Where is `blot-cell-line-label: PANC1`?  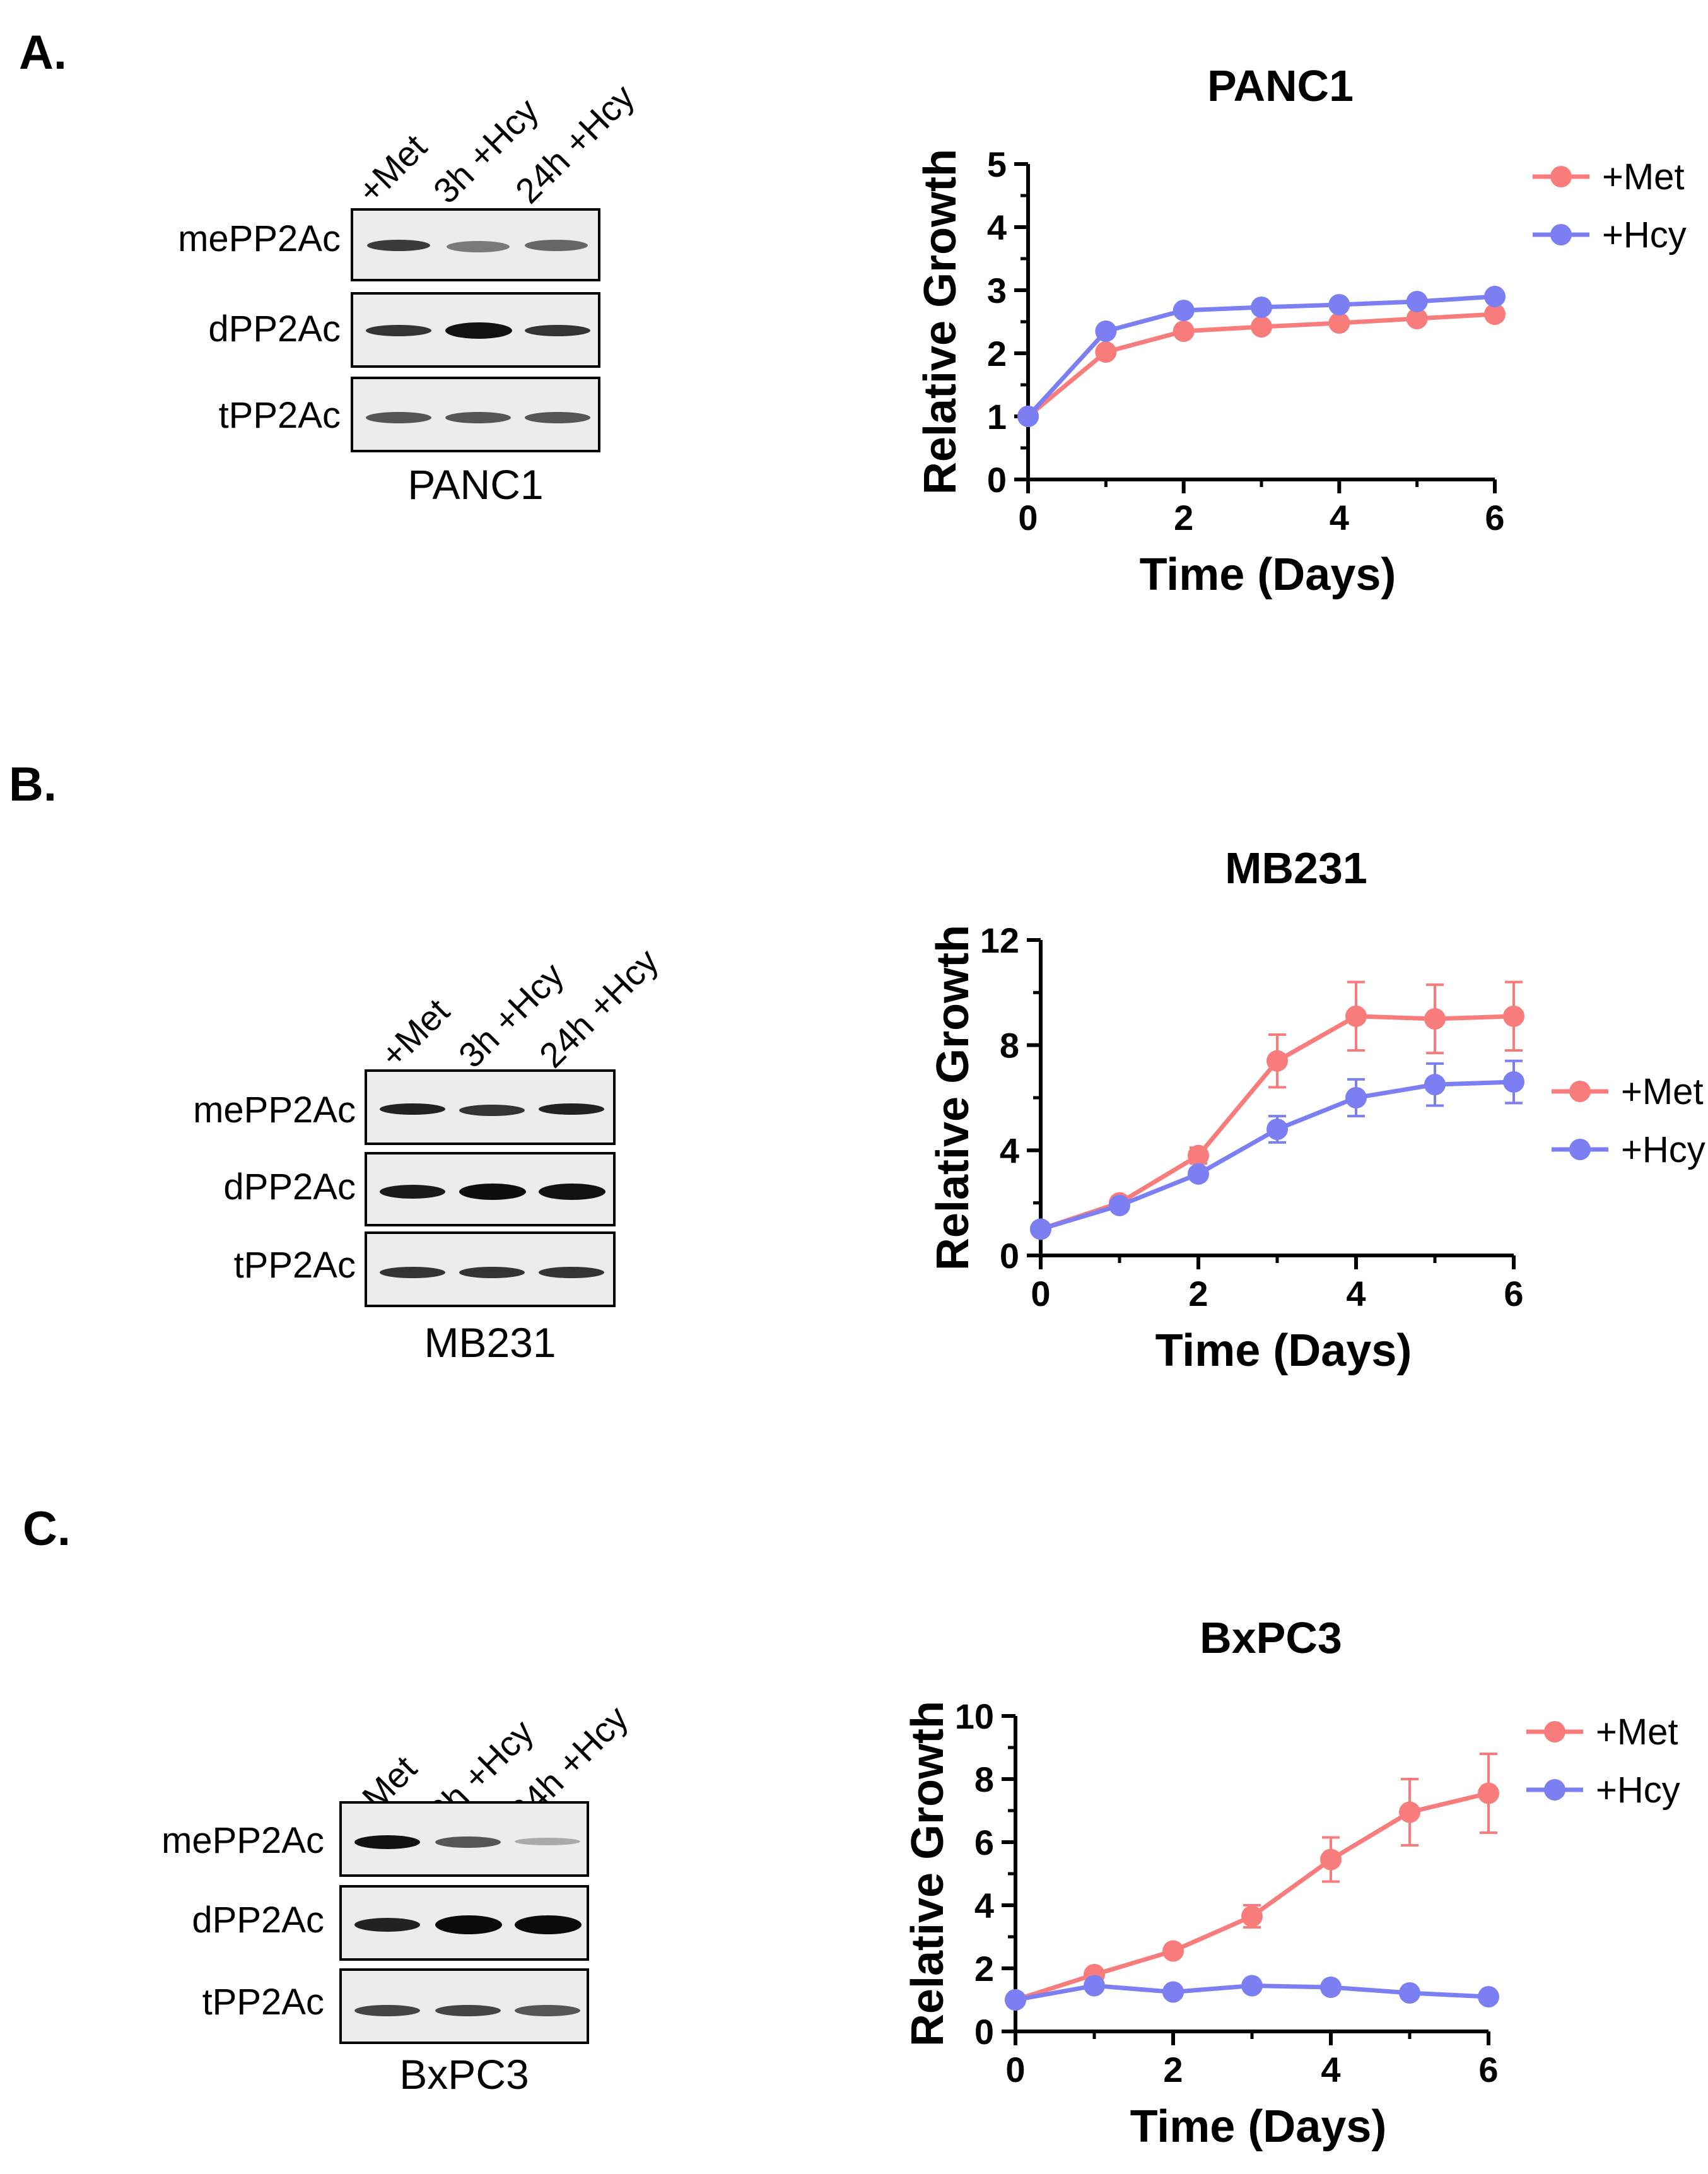 blot-cell-line-label: PANC1 is located at coordinates (475, 484).